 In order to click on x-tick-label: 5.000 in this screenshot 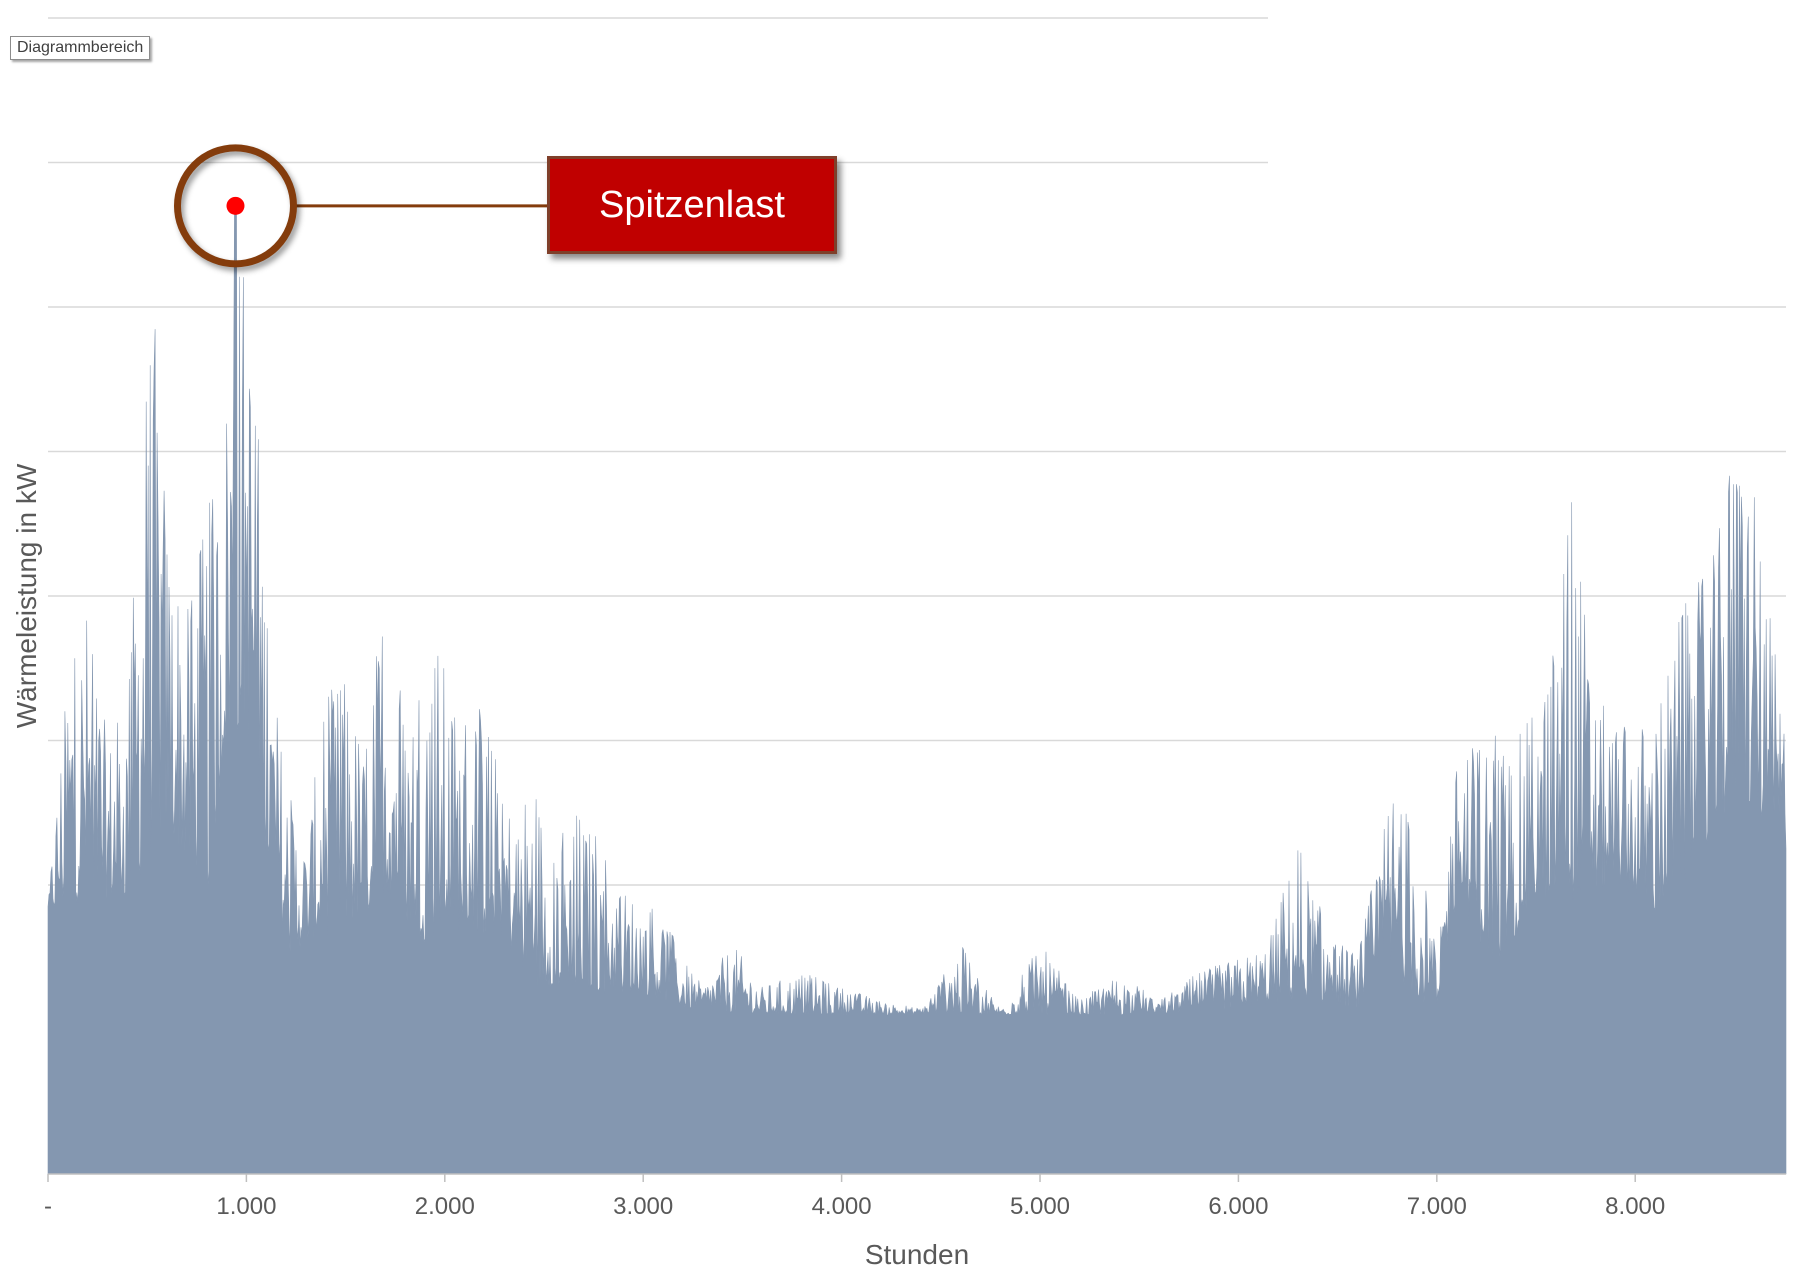, I will do `click(1040, 1206)`.